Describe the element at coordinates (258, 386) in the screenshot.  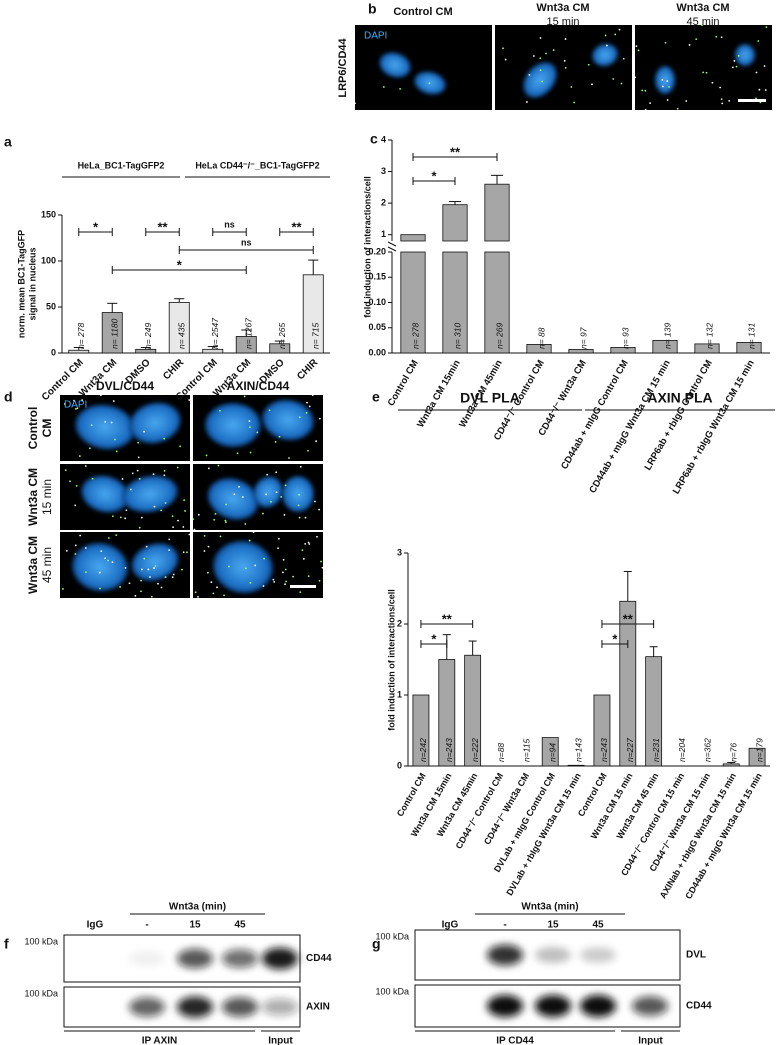
I see `column-title: AXIN/CD44` at that location.